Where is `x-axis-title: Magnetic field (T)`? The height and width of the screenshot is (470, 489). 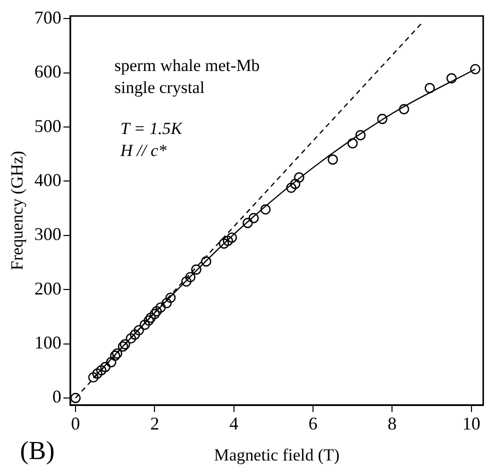 x-axis-title: Magnetic field (T) is located at coordinates (277, 454).